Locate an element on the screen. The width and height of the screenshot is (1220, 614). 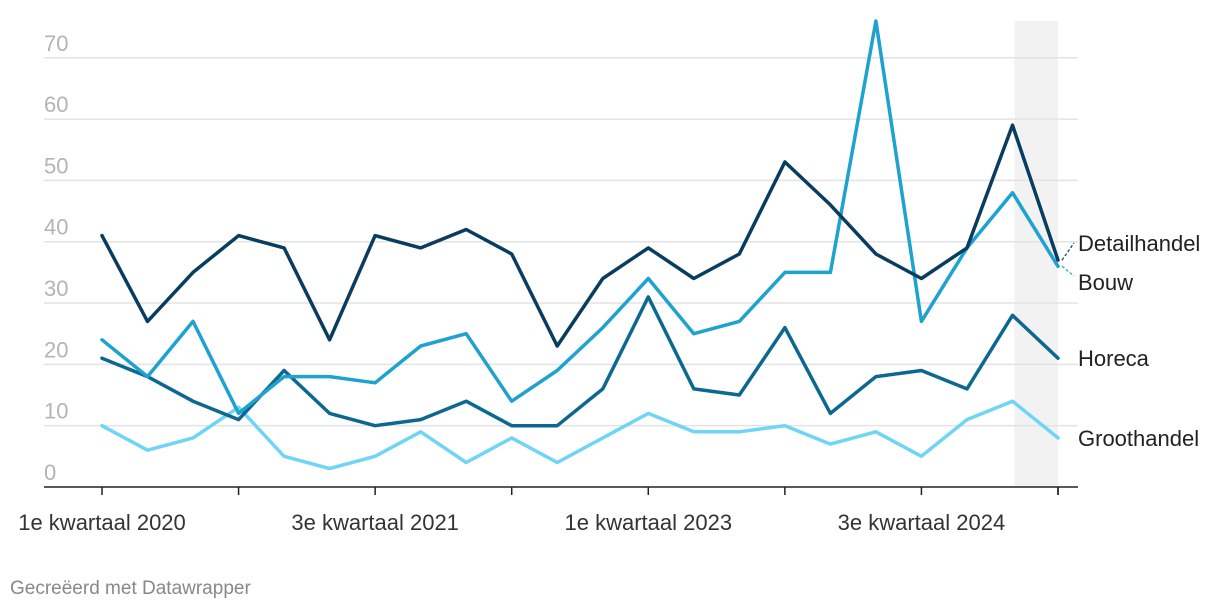
y-tick-label: 70 is located at coordinates (56, 43).